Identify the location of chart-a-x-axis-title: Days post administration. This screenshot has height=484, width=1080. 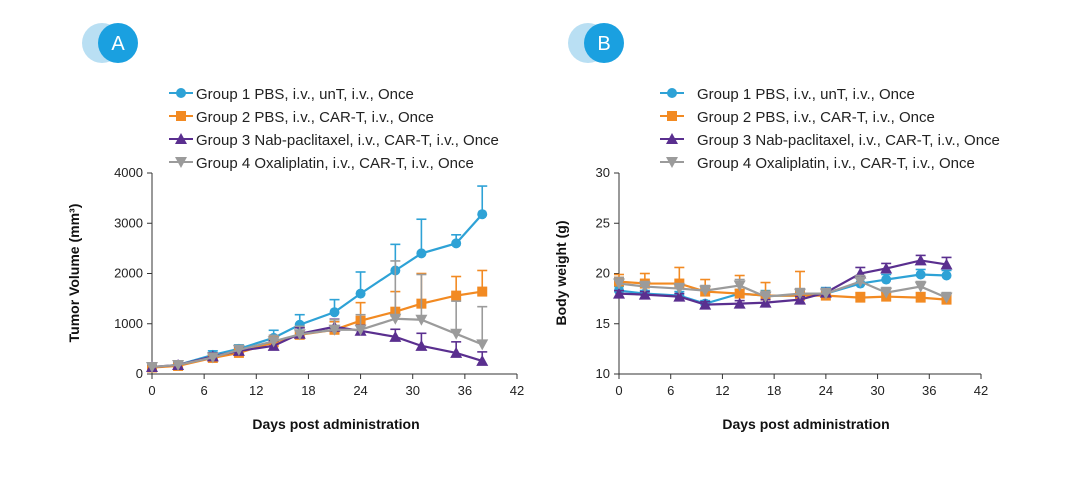
(335, 424).